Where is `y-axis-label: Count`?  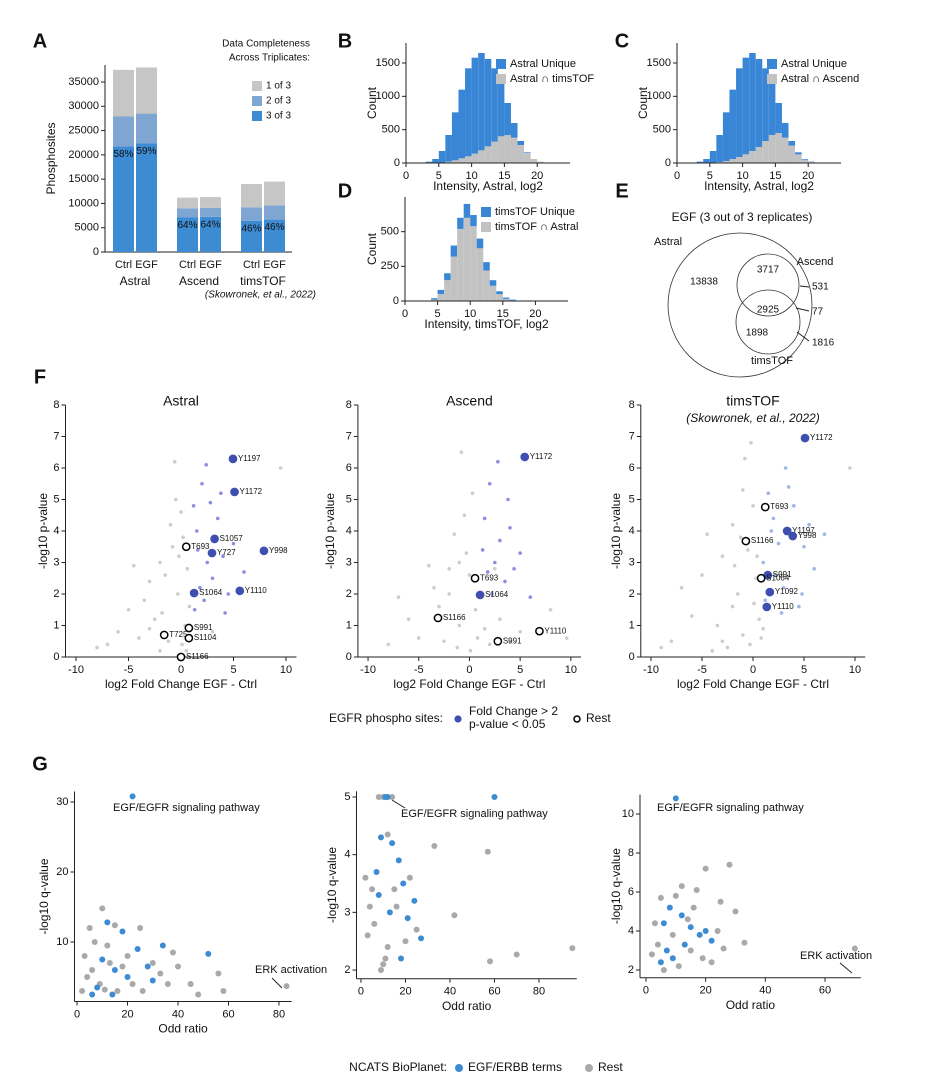
y-axis-label: Count is located at coordinates (372, 102).